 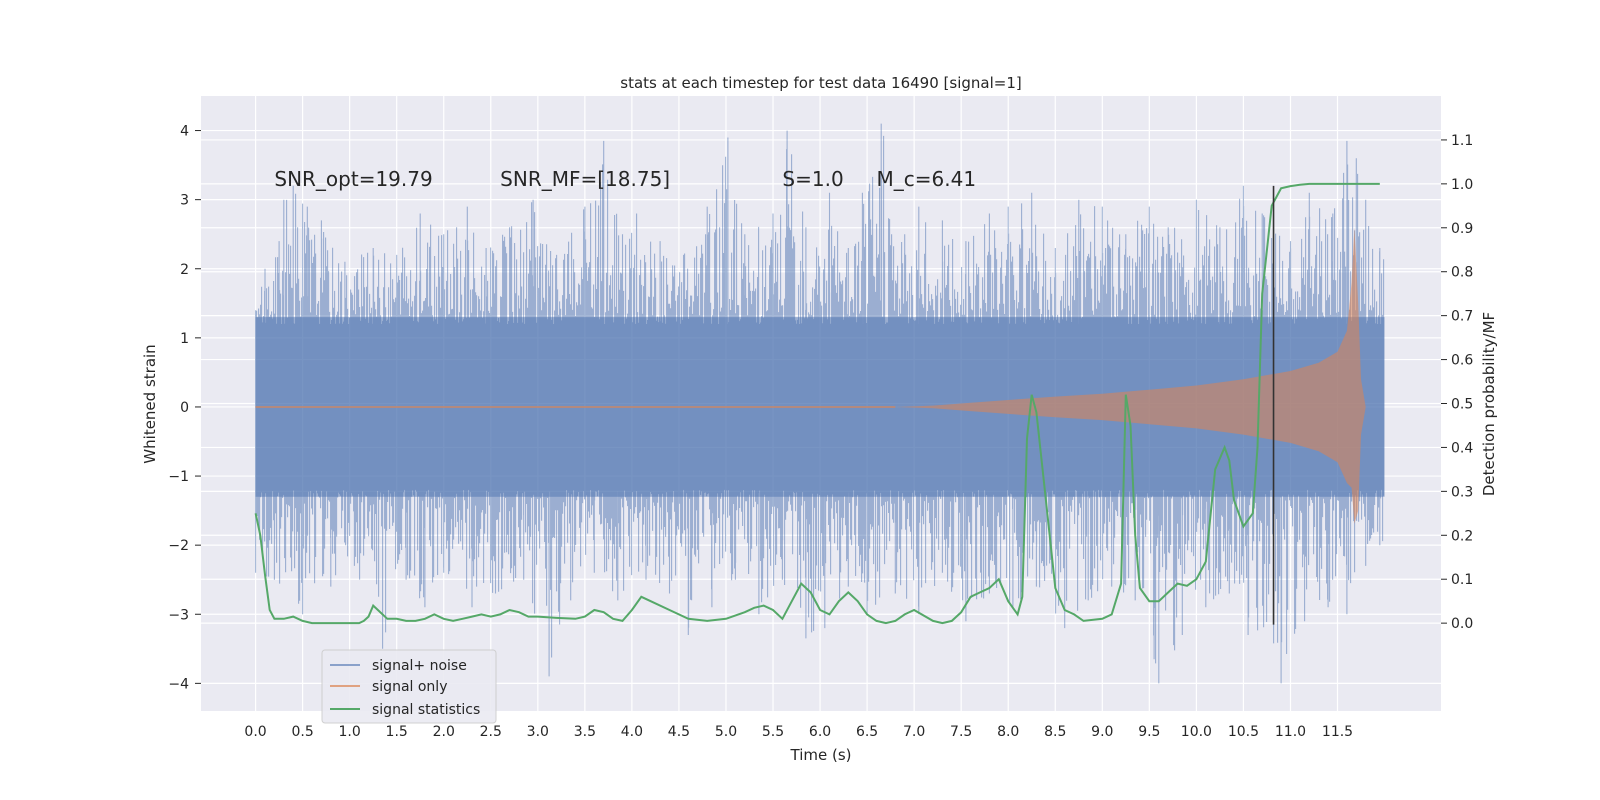 What do you see at coordinates (1489, 404) in the screenshot?
I see `y-axis-right-label: Detection probability/MF` at bounding box center [1489, 404].